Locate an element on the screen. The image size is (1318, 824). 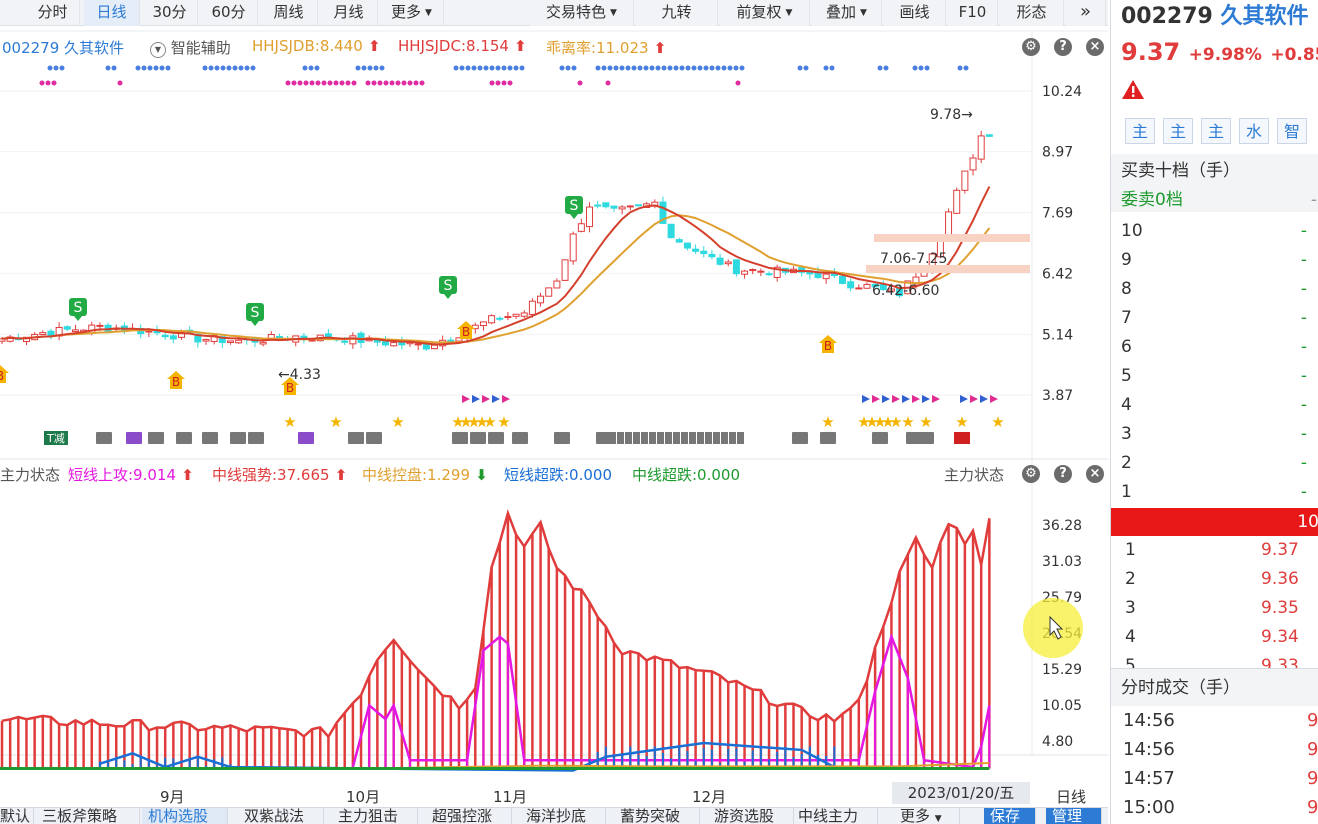
sell-level-row: 4- is located at coordinates (1214, 405).